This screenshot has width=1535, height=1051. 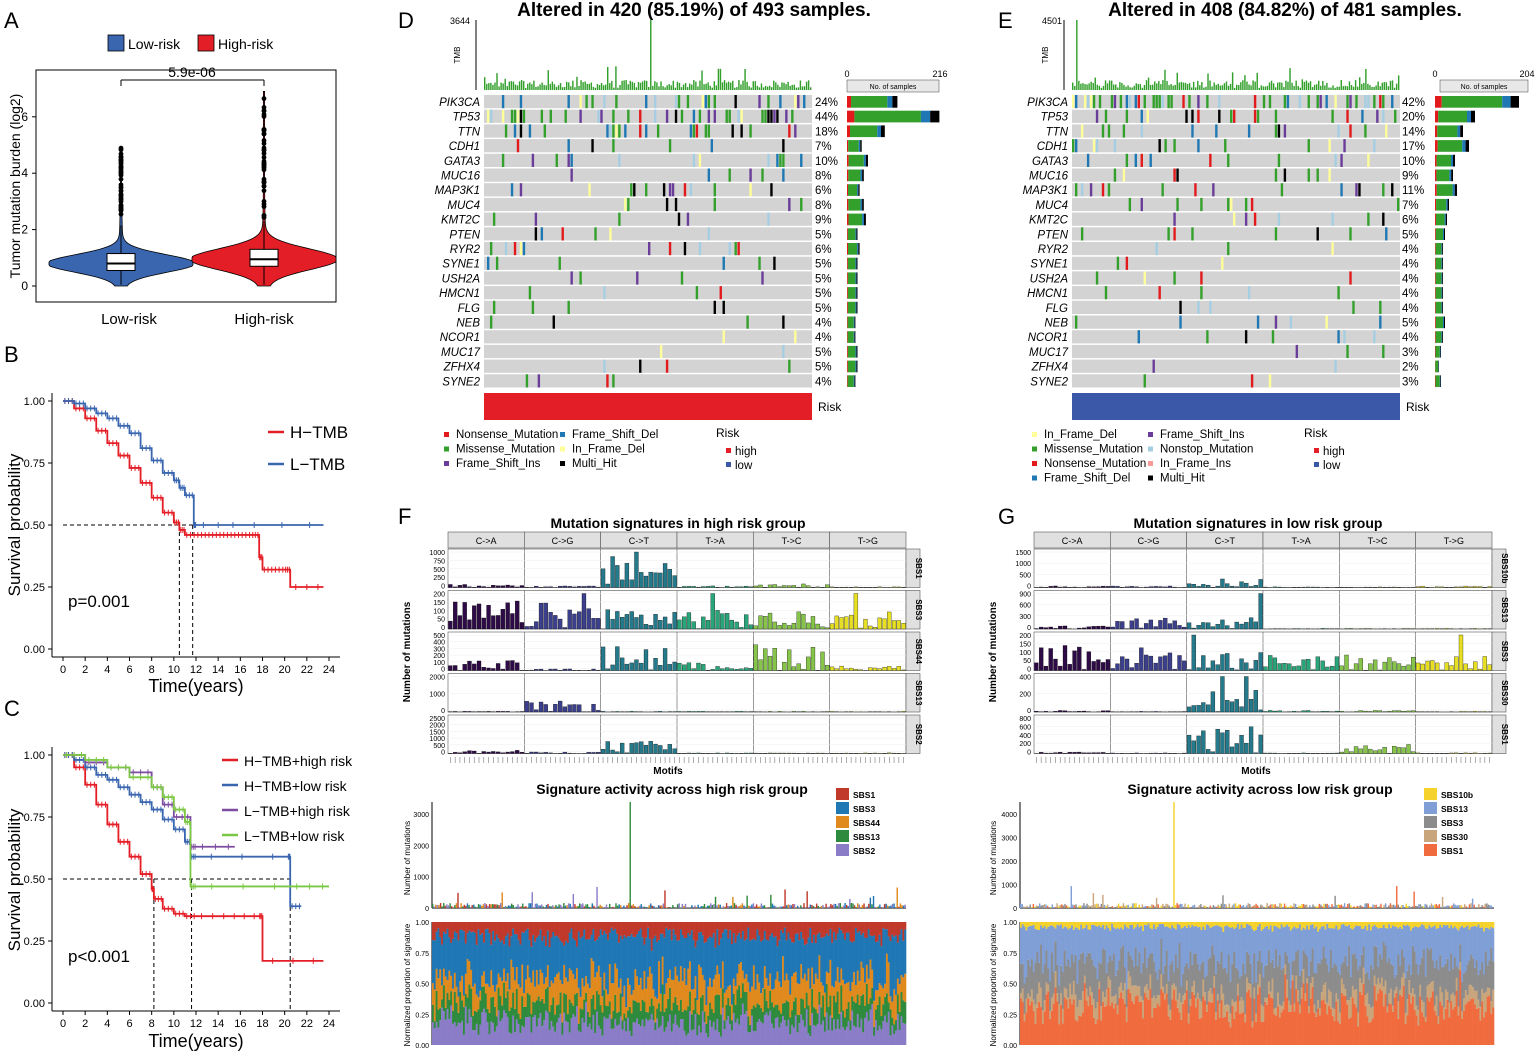 I want to click on d-gene-tp53: TP53, so click(x=467, y=118).